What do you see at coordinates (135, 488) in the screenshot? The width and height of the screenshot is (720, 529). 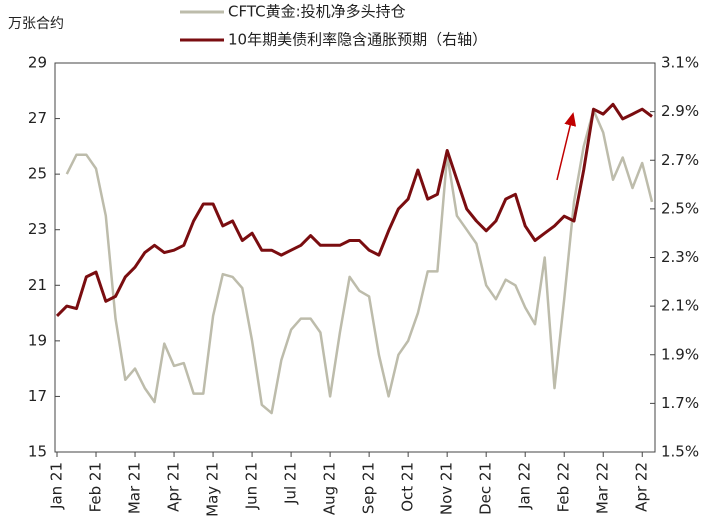 I see `x-tick-label: Mar 21` at bounding box center [135, 488].